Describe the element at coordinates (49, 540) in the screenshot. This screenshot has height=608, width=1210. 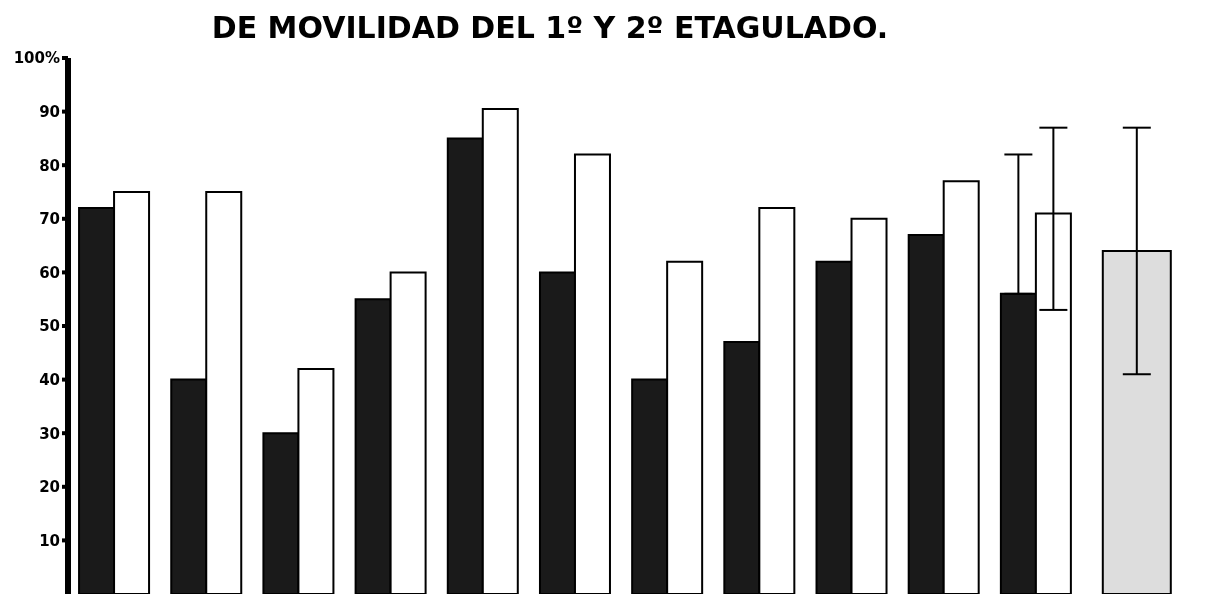
I see `y-tick-label: 10` at that location.